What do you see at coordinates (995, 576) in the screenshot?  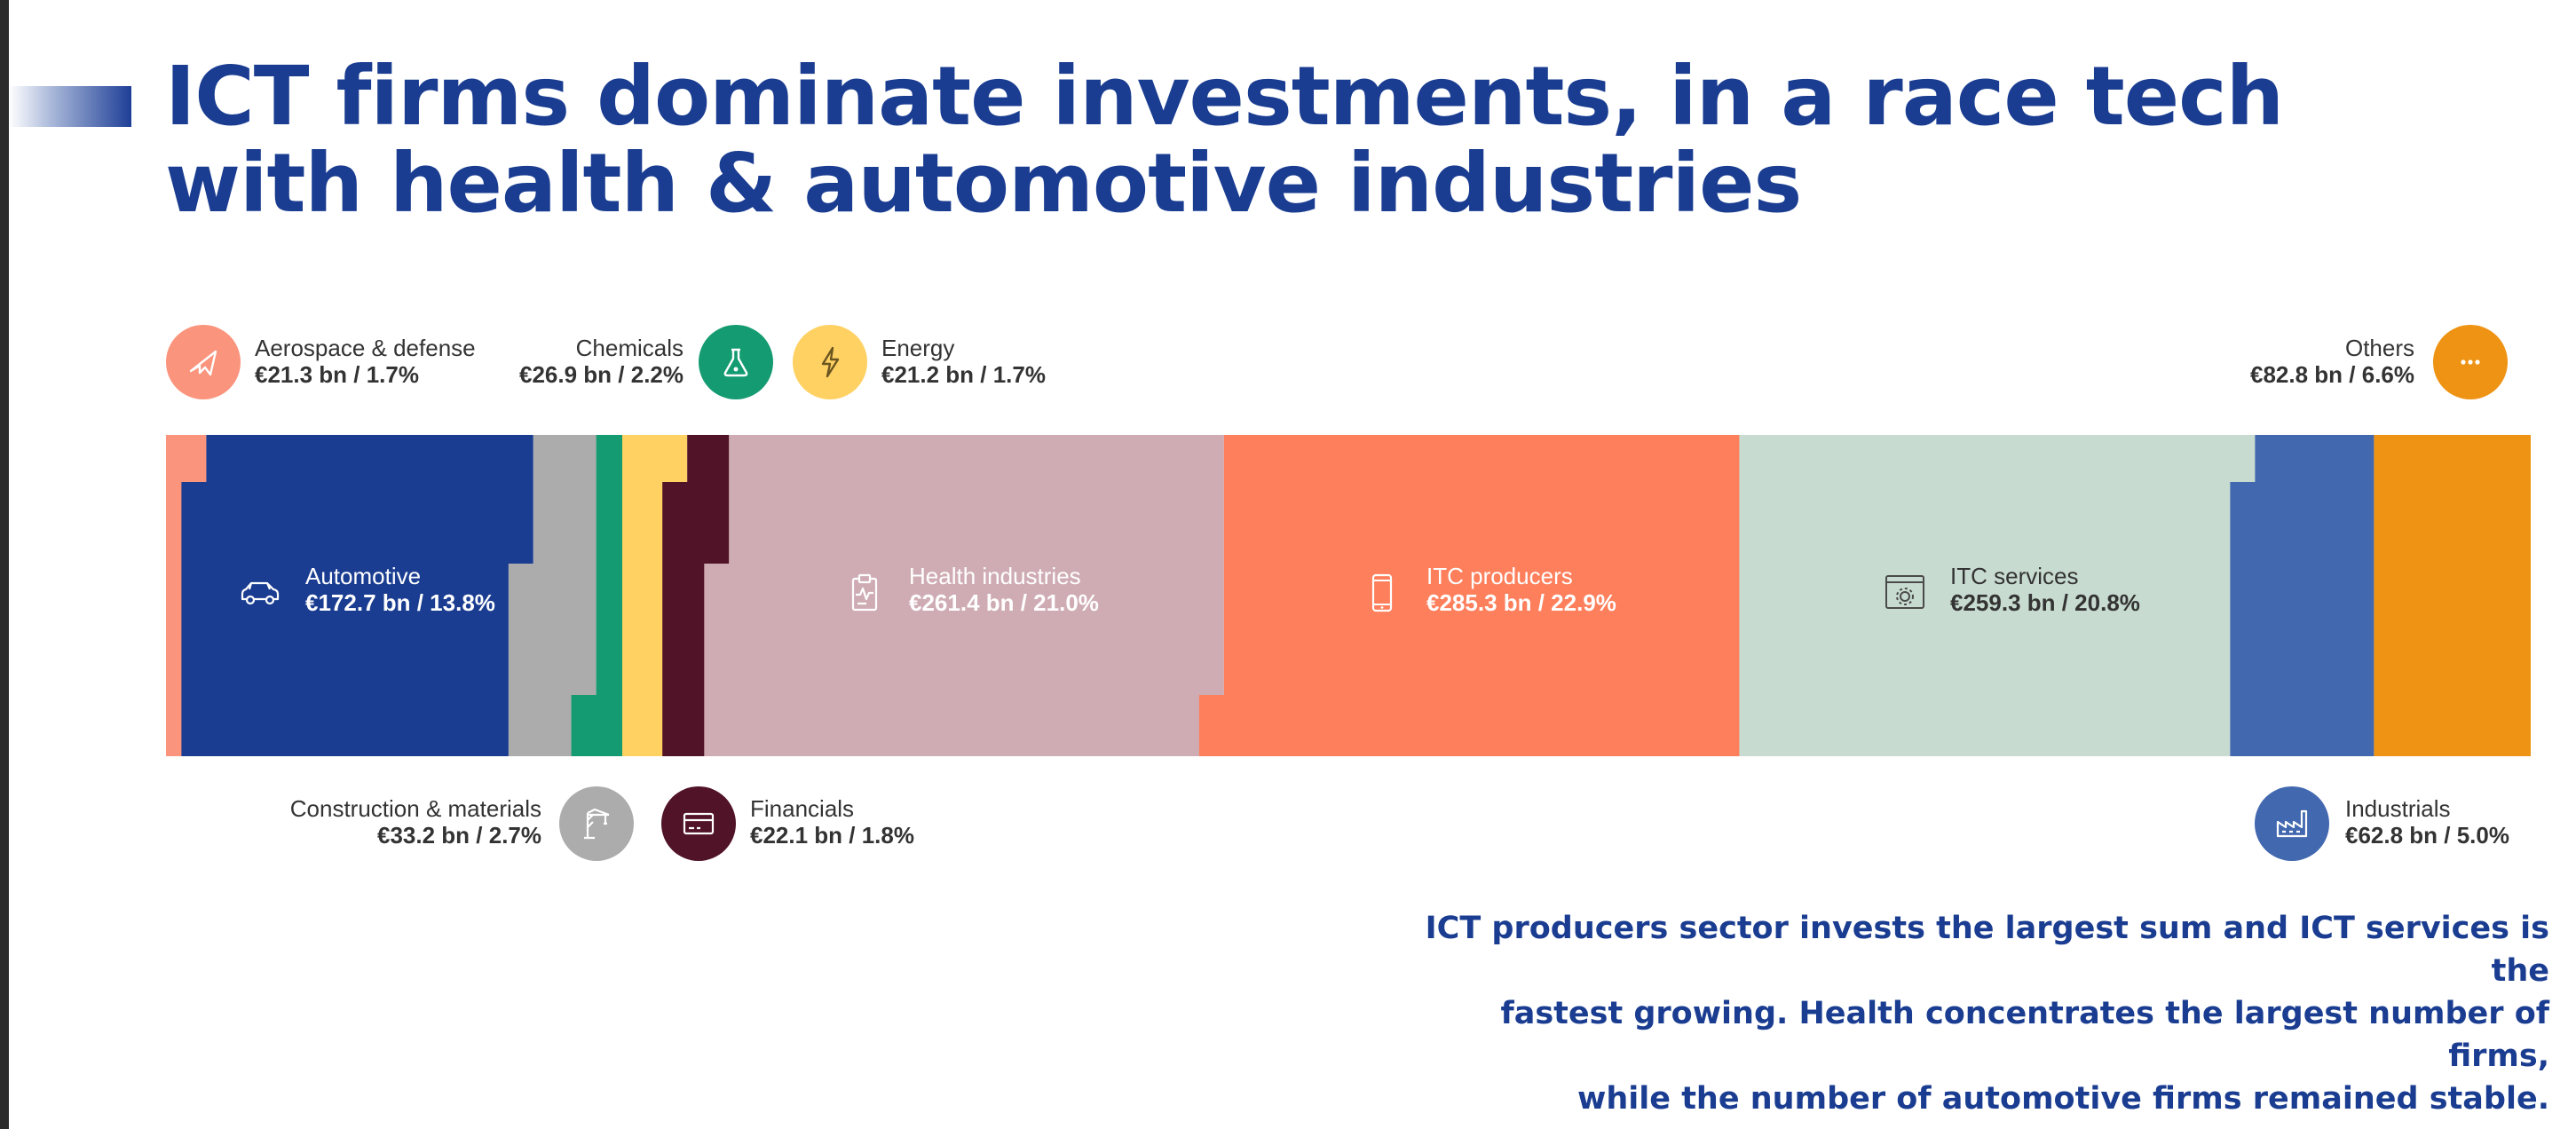 I see `label-health-name: Health industries` at bounding box center [995, 576].